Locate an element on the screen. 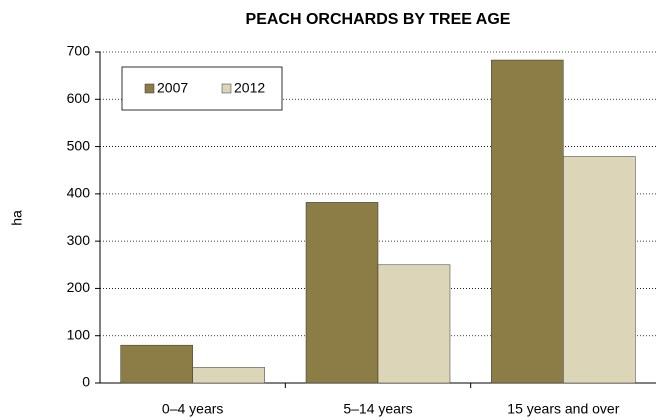  x-tick-label: 15 years and over is located at coordinates (563, 409).